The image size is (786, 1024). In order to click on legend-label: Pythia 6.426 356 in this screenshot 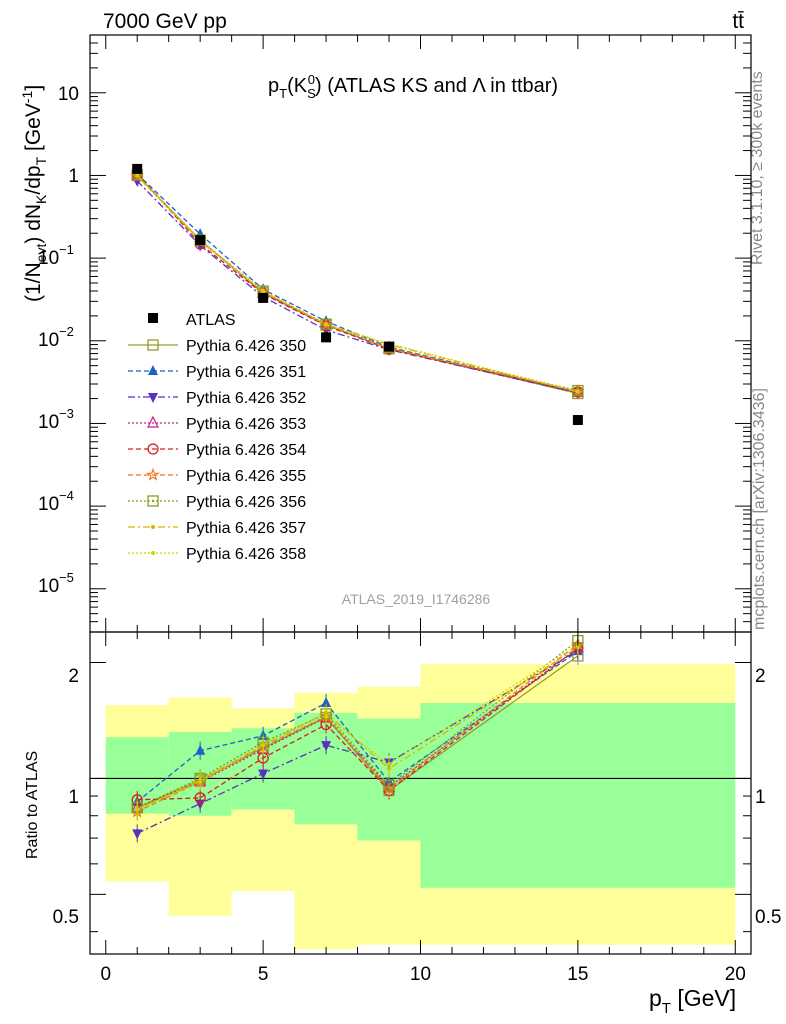, I will do `click(246, 502)`.